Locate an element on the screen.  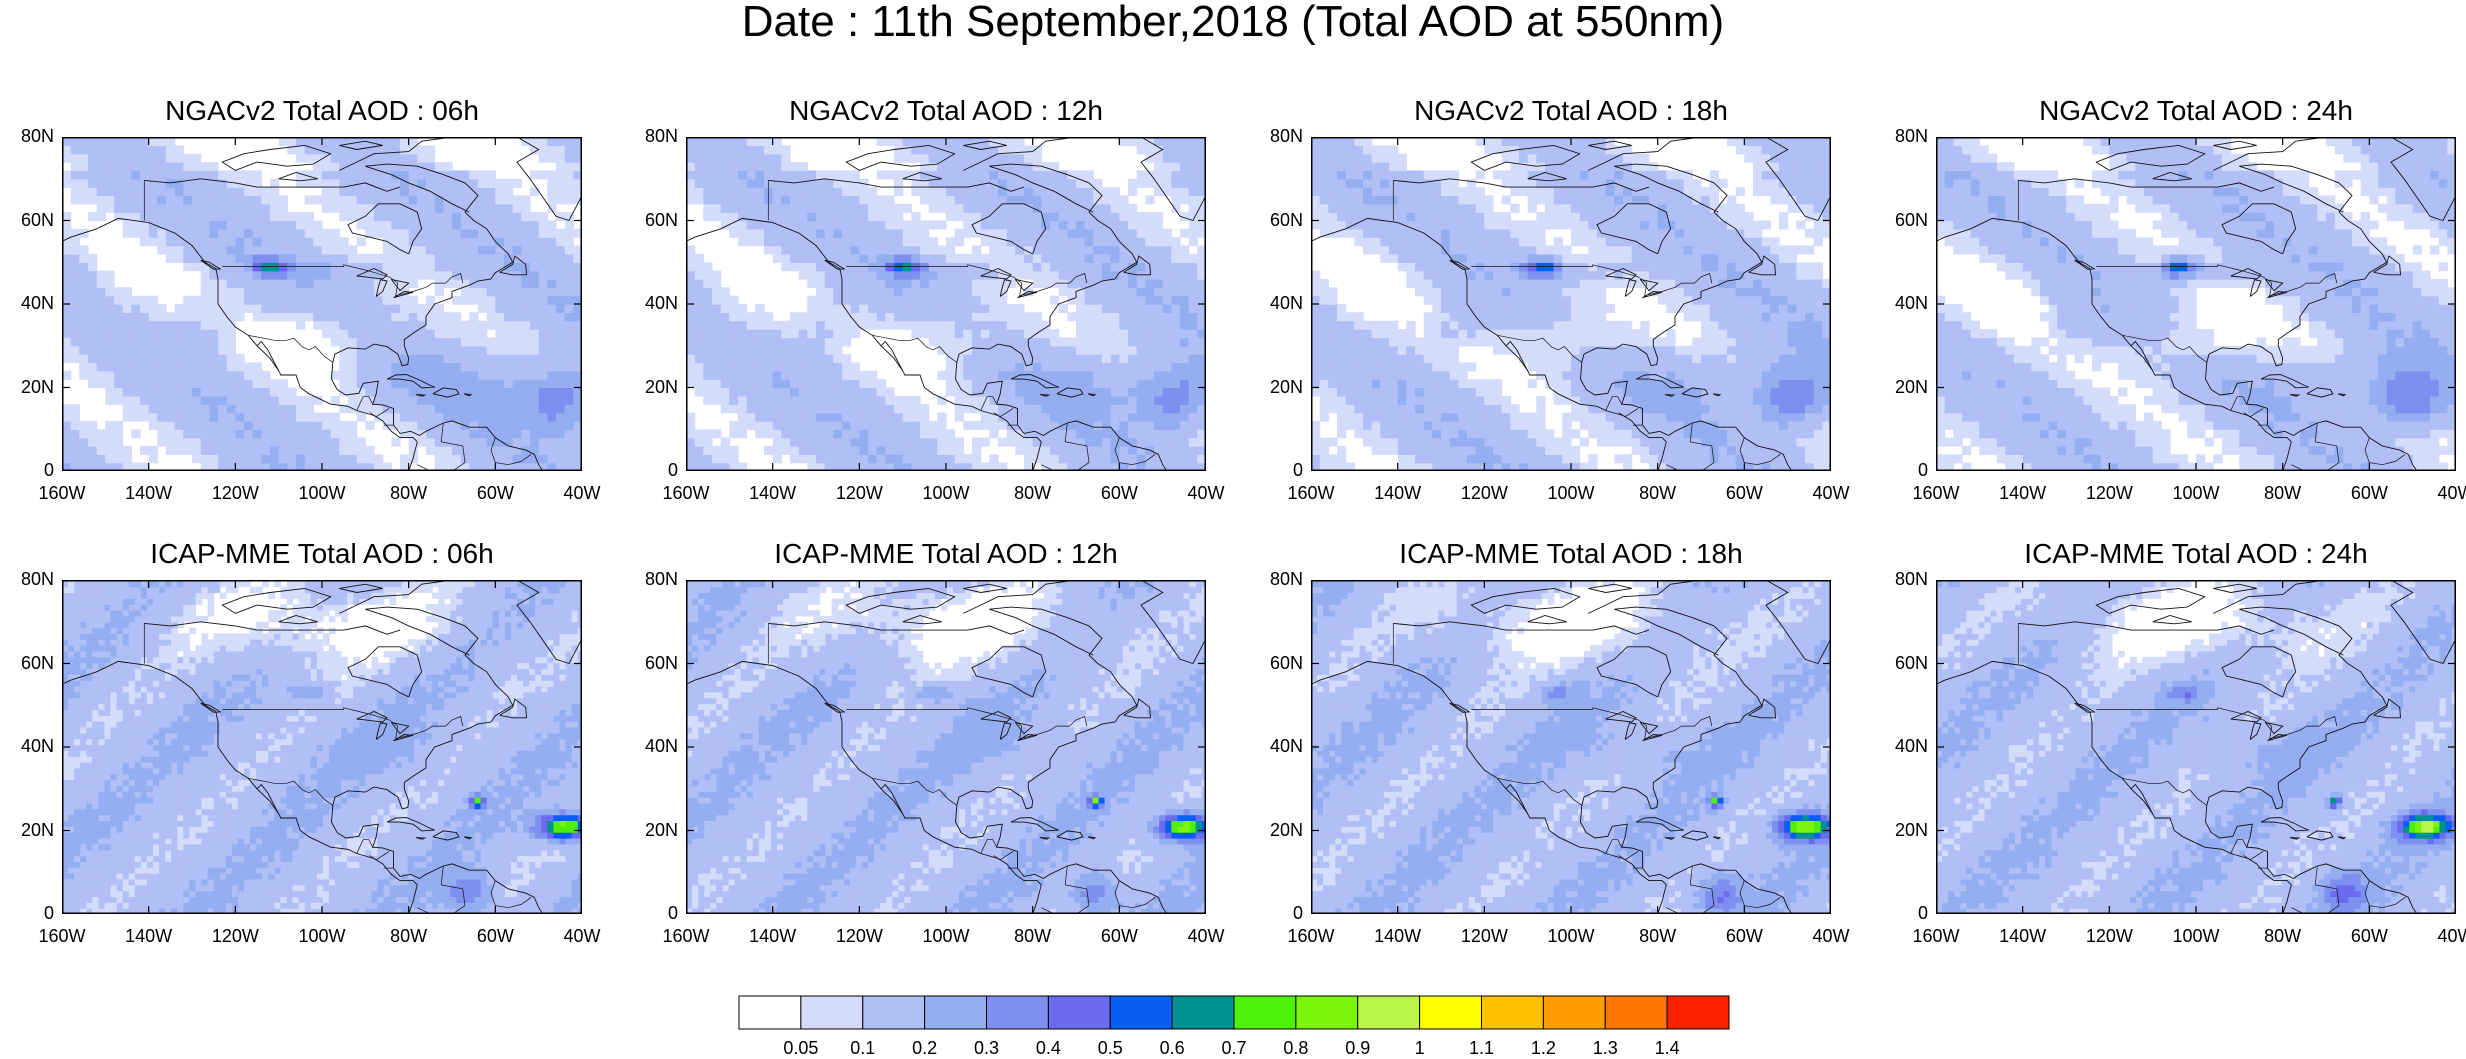
panel-title: ICAP-MME Total AOD : 24h is located at coordinates (2181, 554).